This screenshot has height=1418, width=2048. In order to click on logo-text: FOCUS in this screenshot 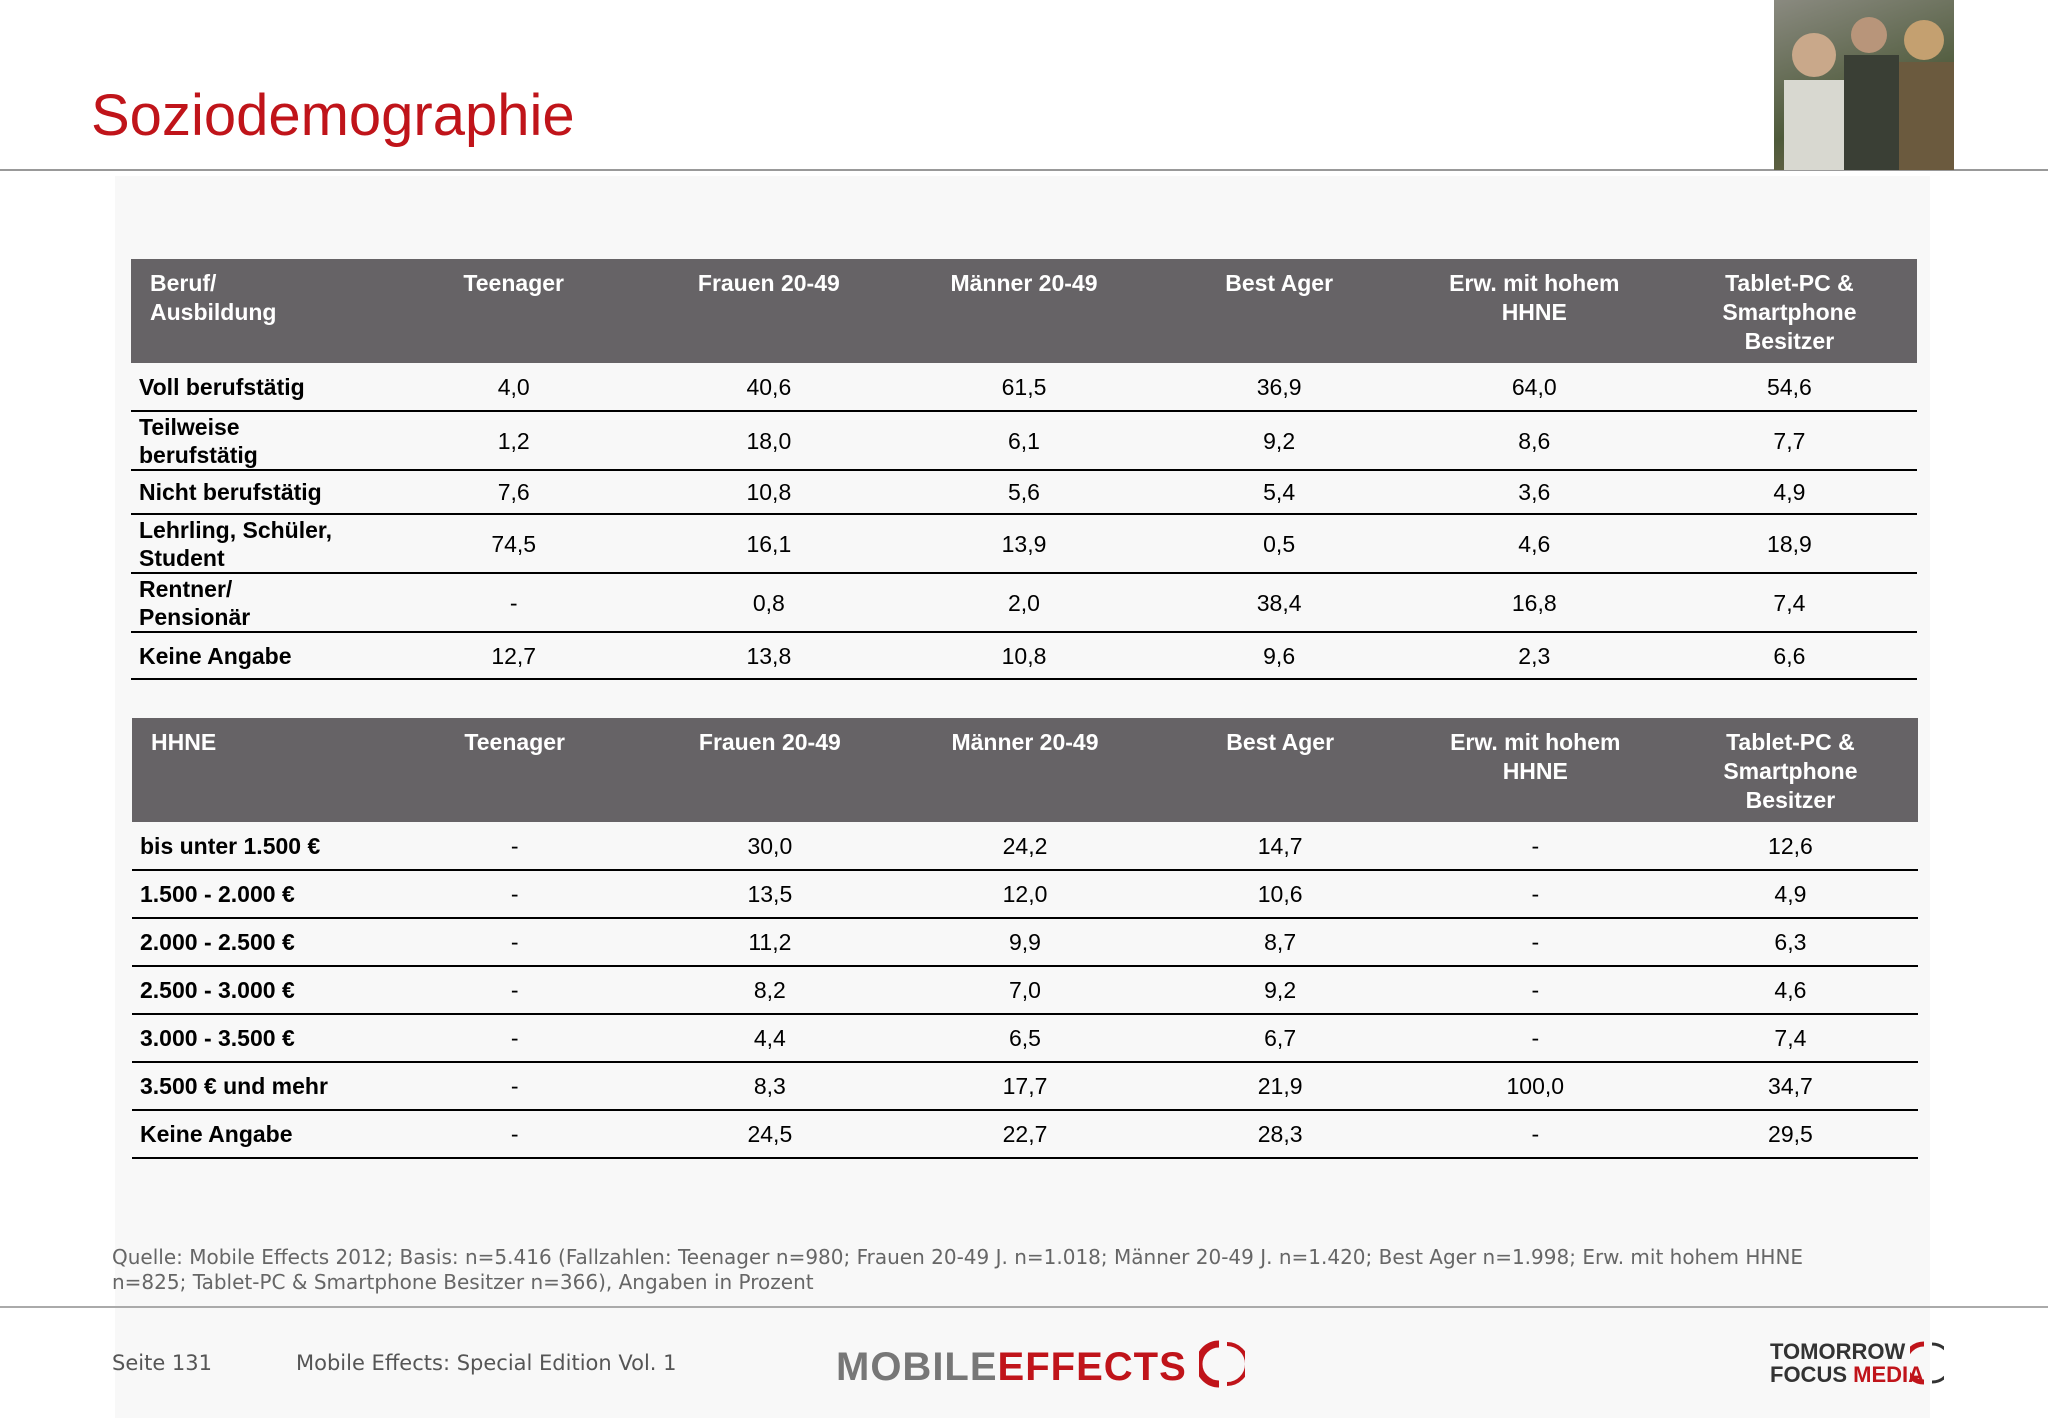, I will do `click(1808, 1374)`.